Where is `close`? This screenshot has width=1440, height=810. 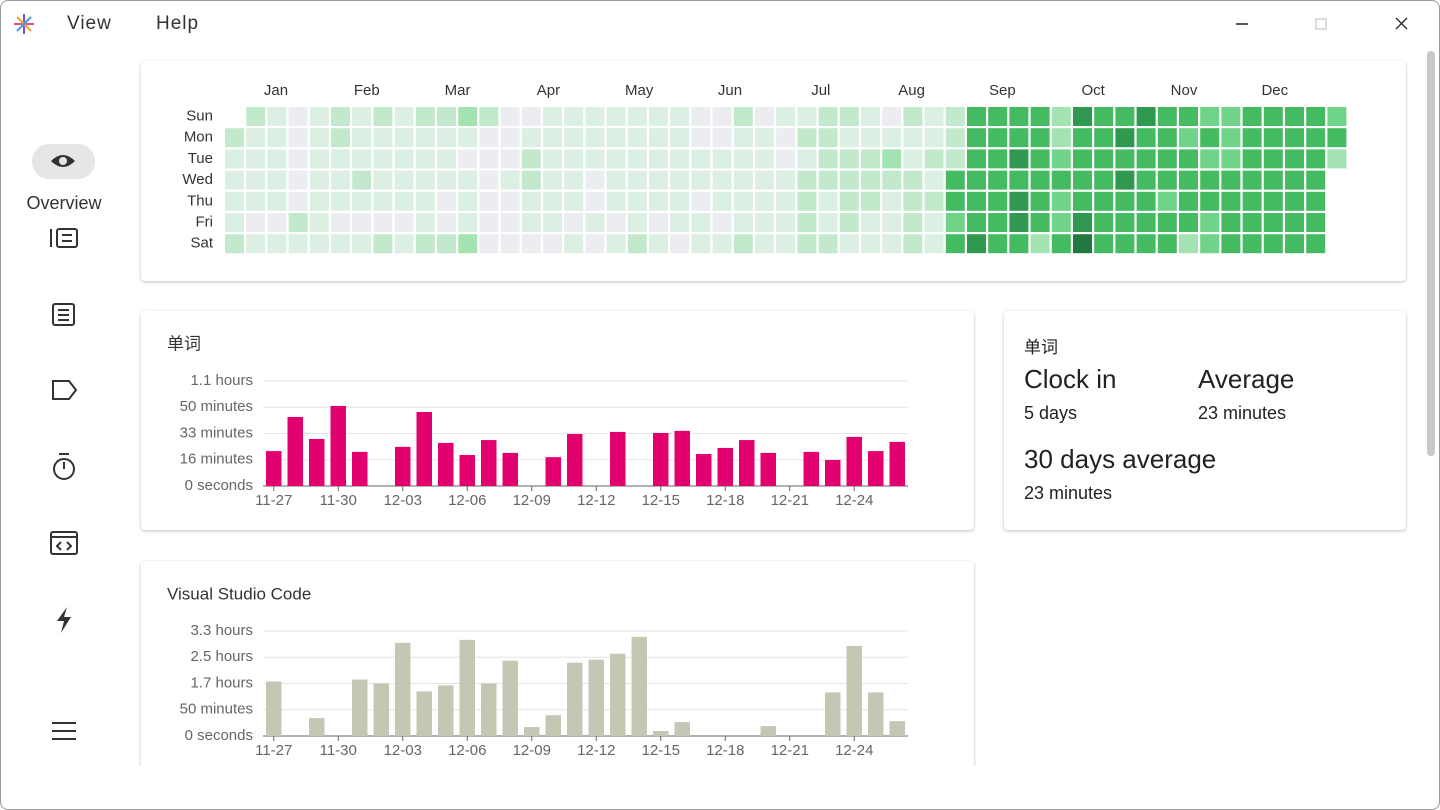 close is located at coordinates (1401, 23).